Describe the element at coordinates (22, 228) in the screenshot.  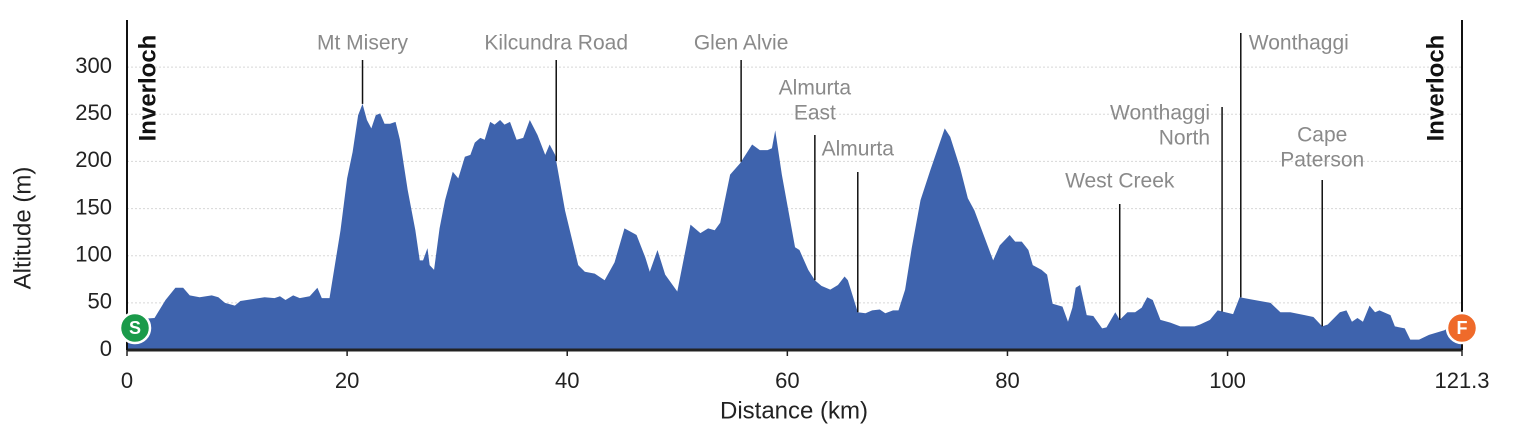
I see `y-axis-label: Altitude (m)` at that location.